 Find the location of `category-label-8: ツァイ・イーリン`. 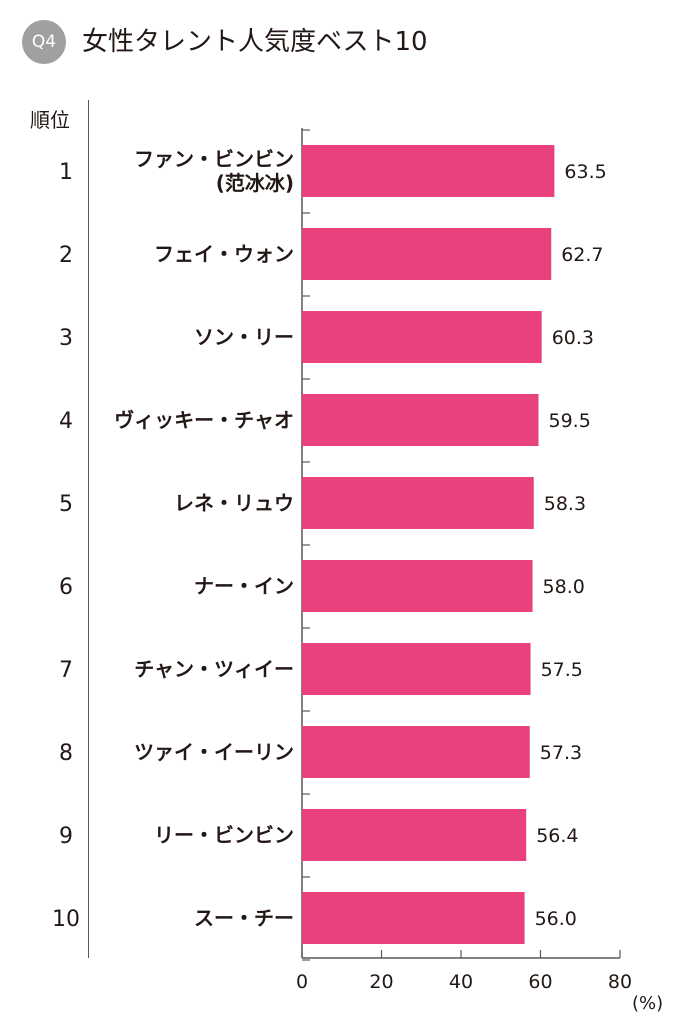

category-label-8: ツァイ・イーリン is located at coordinates (214, 752).